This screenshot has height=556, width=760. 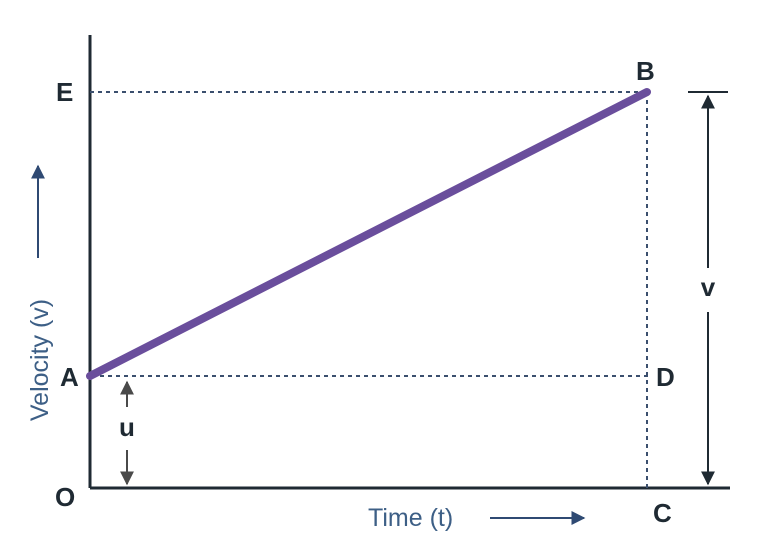 What do you see at coordinates (69, 377) in the screenshot?
I see `point-label-a: A` at bounding box center [69, 377].